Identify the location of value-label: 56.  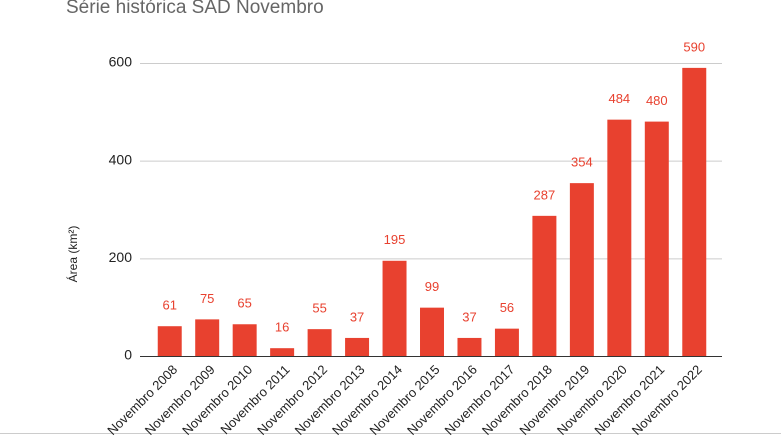
(507, 307).